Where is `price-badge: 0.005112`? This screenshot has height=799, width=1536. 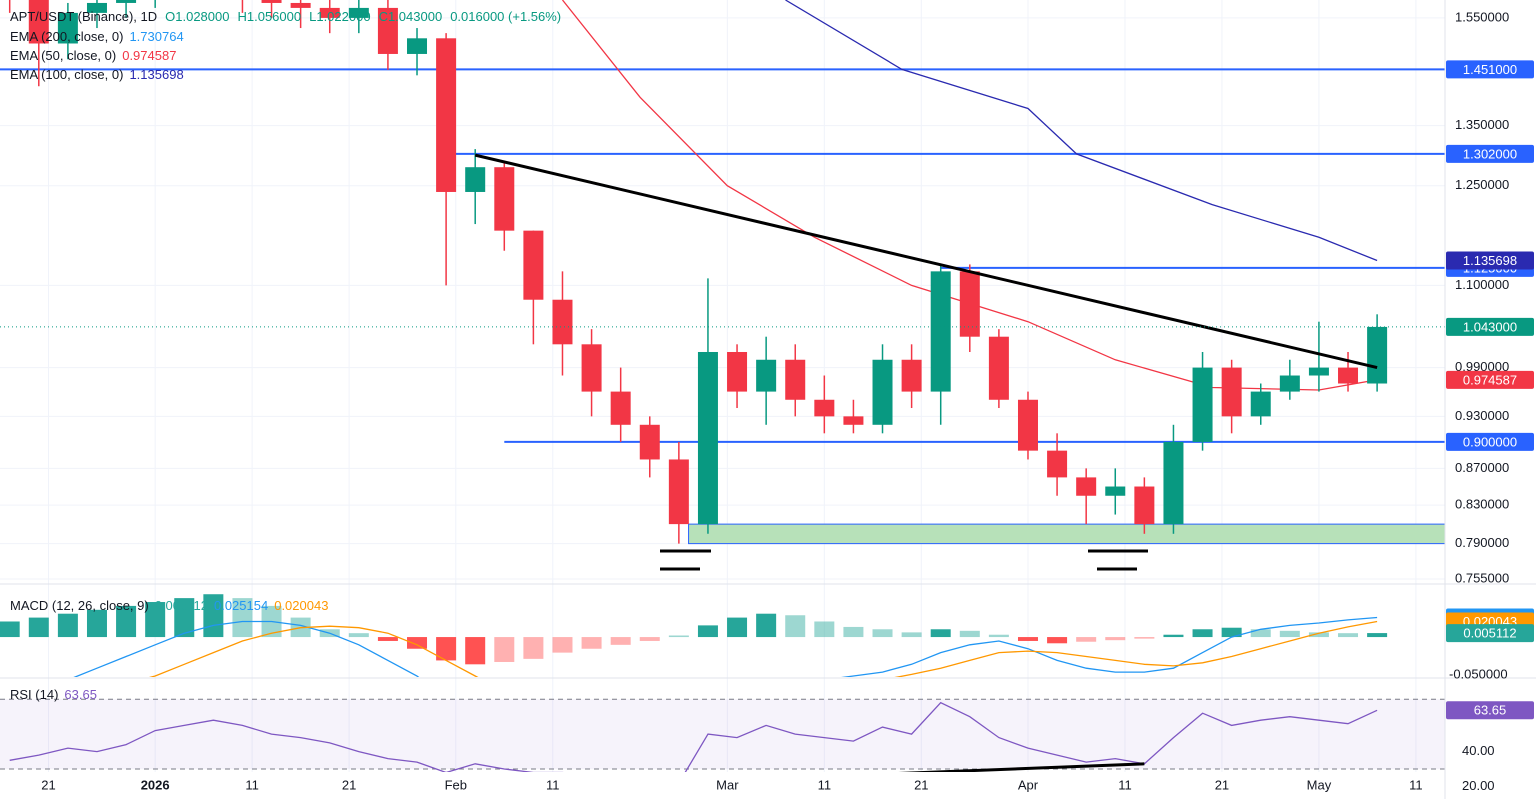
price-badge: 0.005112 is located at coordinates (1490, 633).